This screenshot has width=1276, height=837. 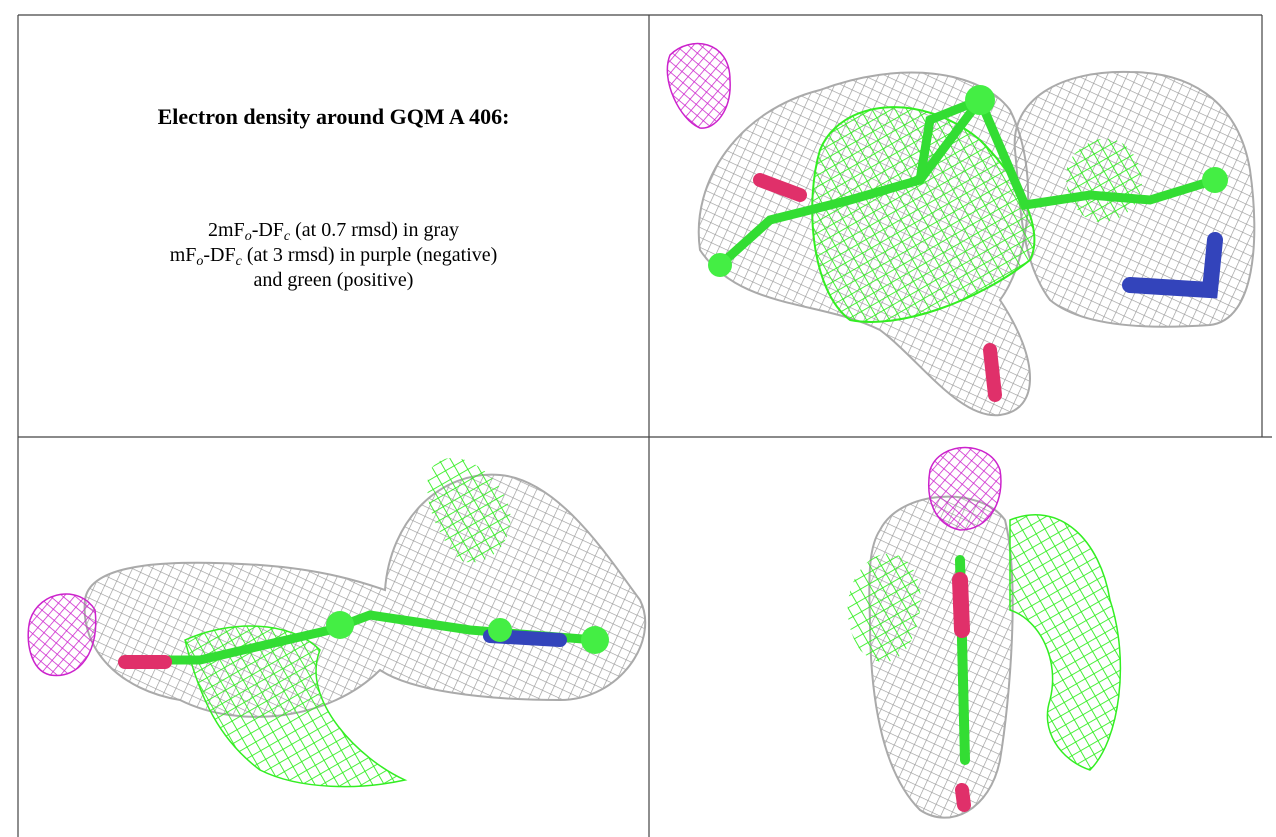 What do you see at coordinates (183, 255) in the screenshot?
I see `legend-text: mF` at bounding box center [183, 255].